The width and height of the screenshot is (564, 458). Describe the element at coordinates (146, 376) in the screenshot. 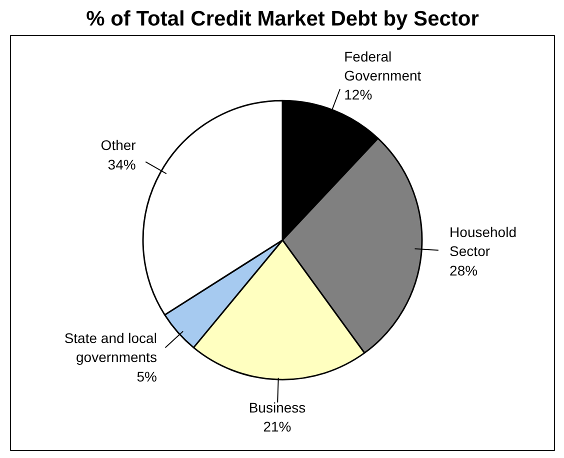

I see `data-label: 5%` at that location.